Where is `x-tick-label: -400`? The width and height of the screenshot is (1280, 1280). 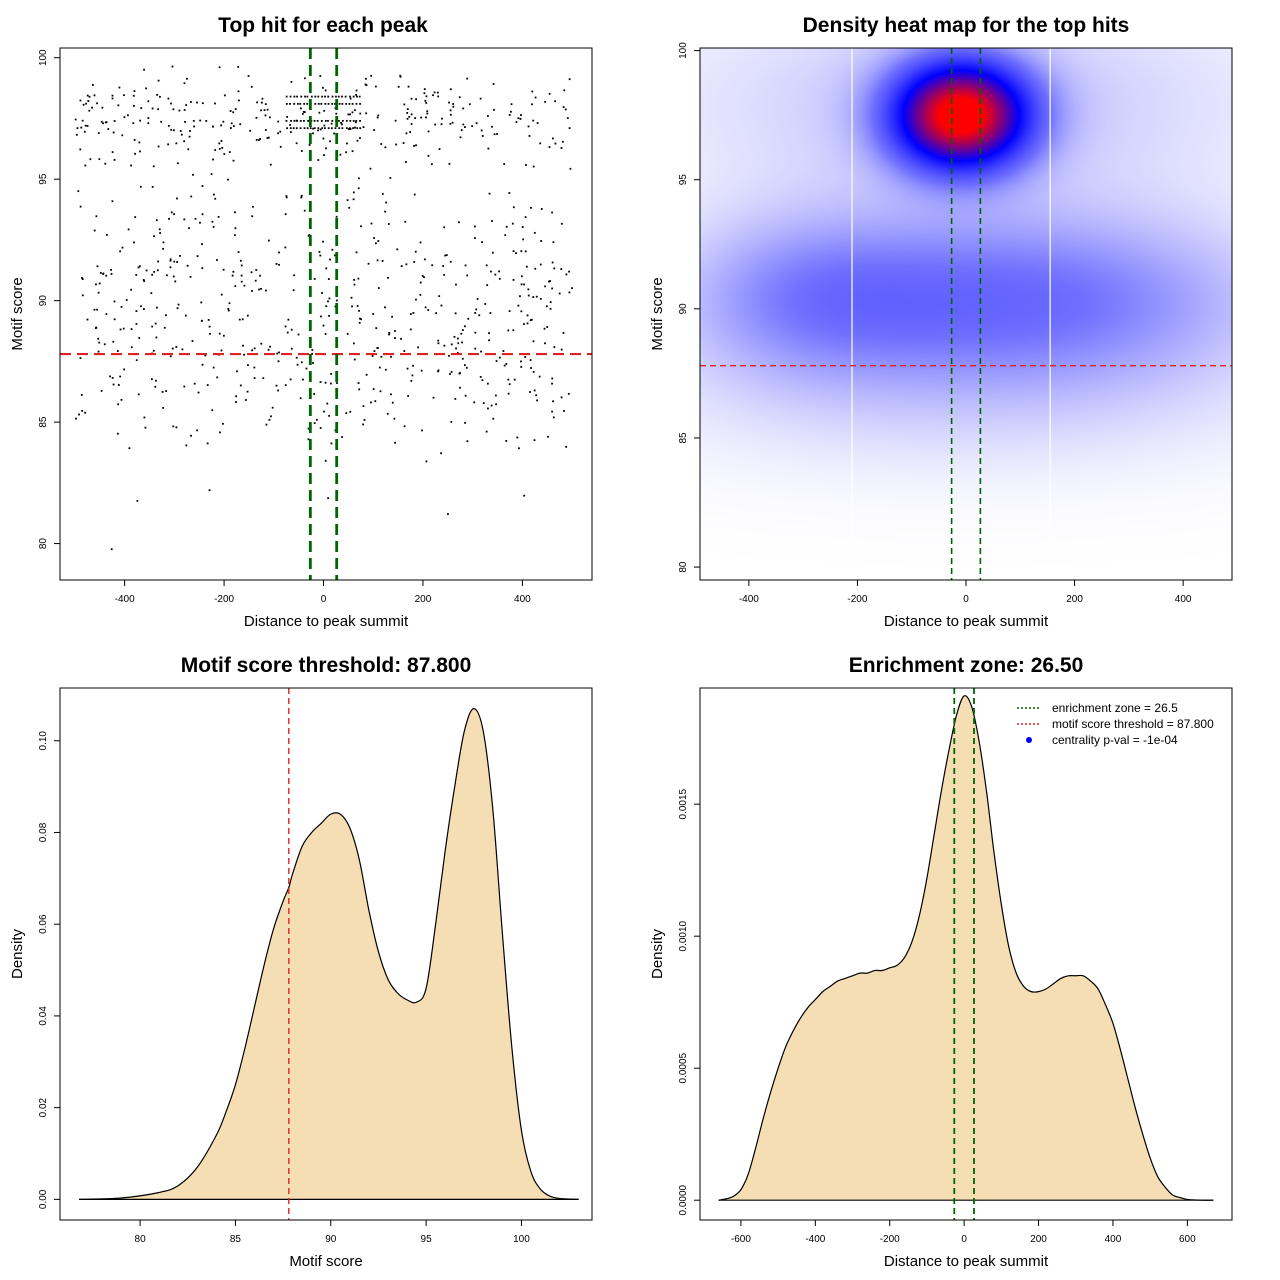 x-tick-label: -400 is located at coordinates (749, 599).